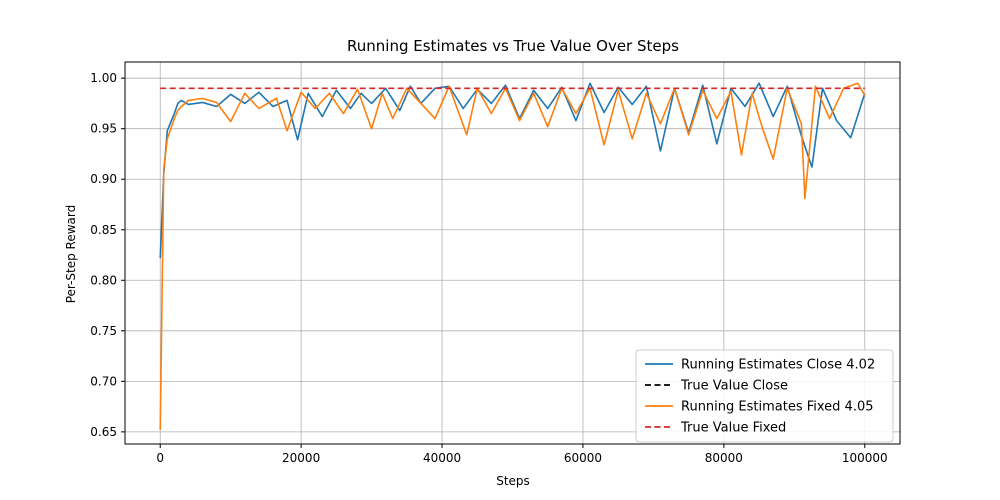 The width and height of the screenshot is (1000, 500). What do you see at coordinates (103, 230) in the screenshot?
I see `y-tick-label: 0.85` at bounding box center [103, 230].